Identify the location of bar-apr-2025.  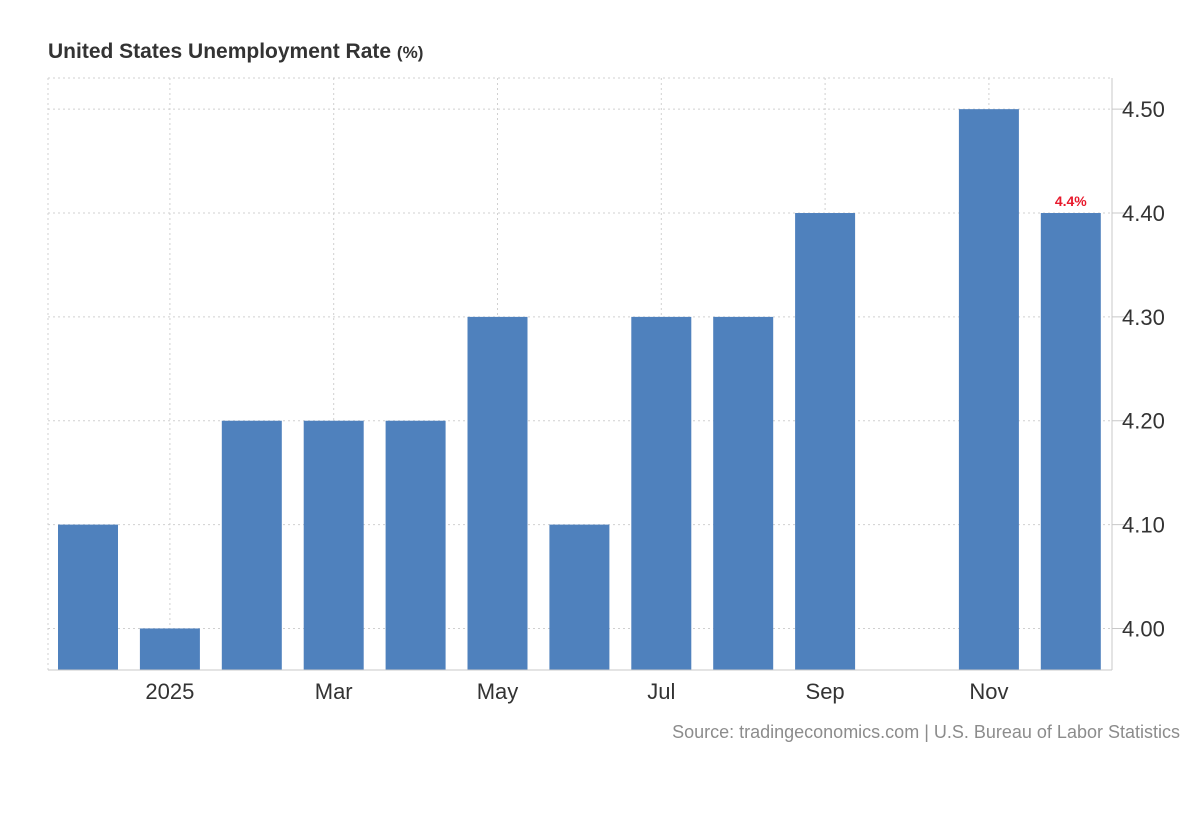
(415, 545).